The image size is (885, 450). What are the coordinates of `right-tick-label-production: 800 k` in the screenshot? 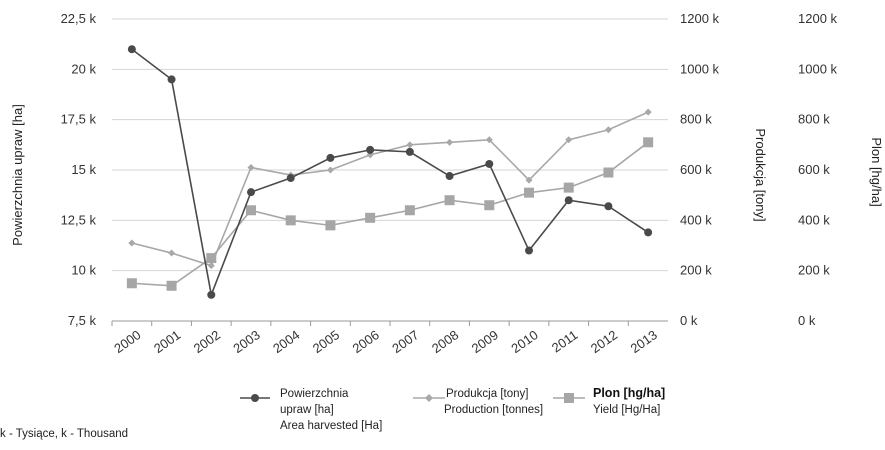 It's located at (696, 119).